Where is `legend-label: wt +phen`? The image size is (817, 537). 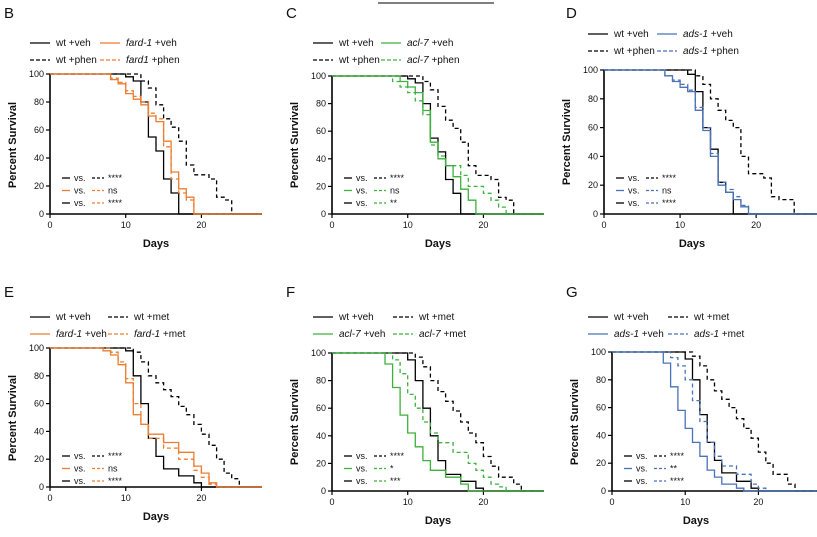
legend-label: wt +phen is located at coordinates (76, 60).